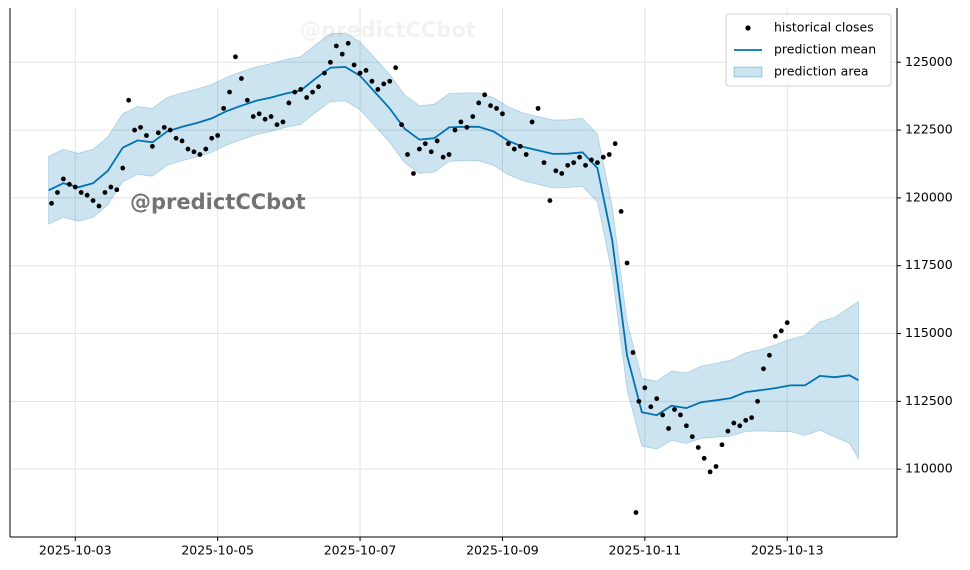  I want to click on y-tick-label: 112500, so click(929, 400).